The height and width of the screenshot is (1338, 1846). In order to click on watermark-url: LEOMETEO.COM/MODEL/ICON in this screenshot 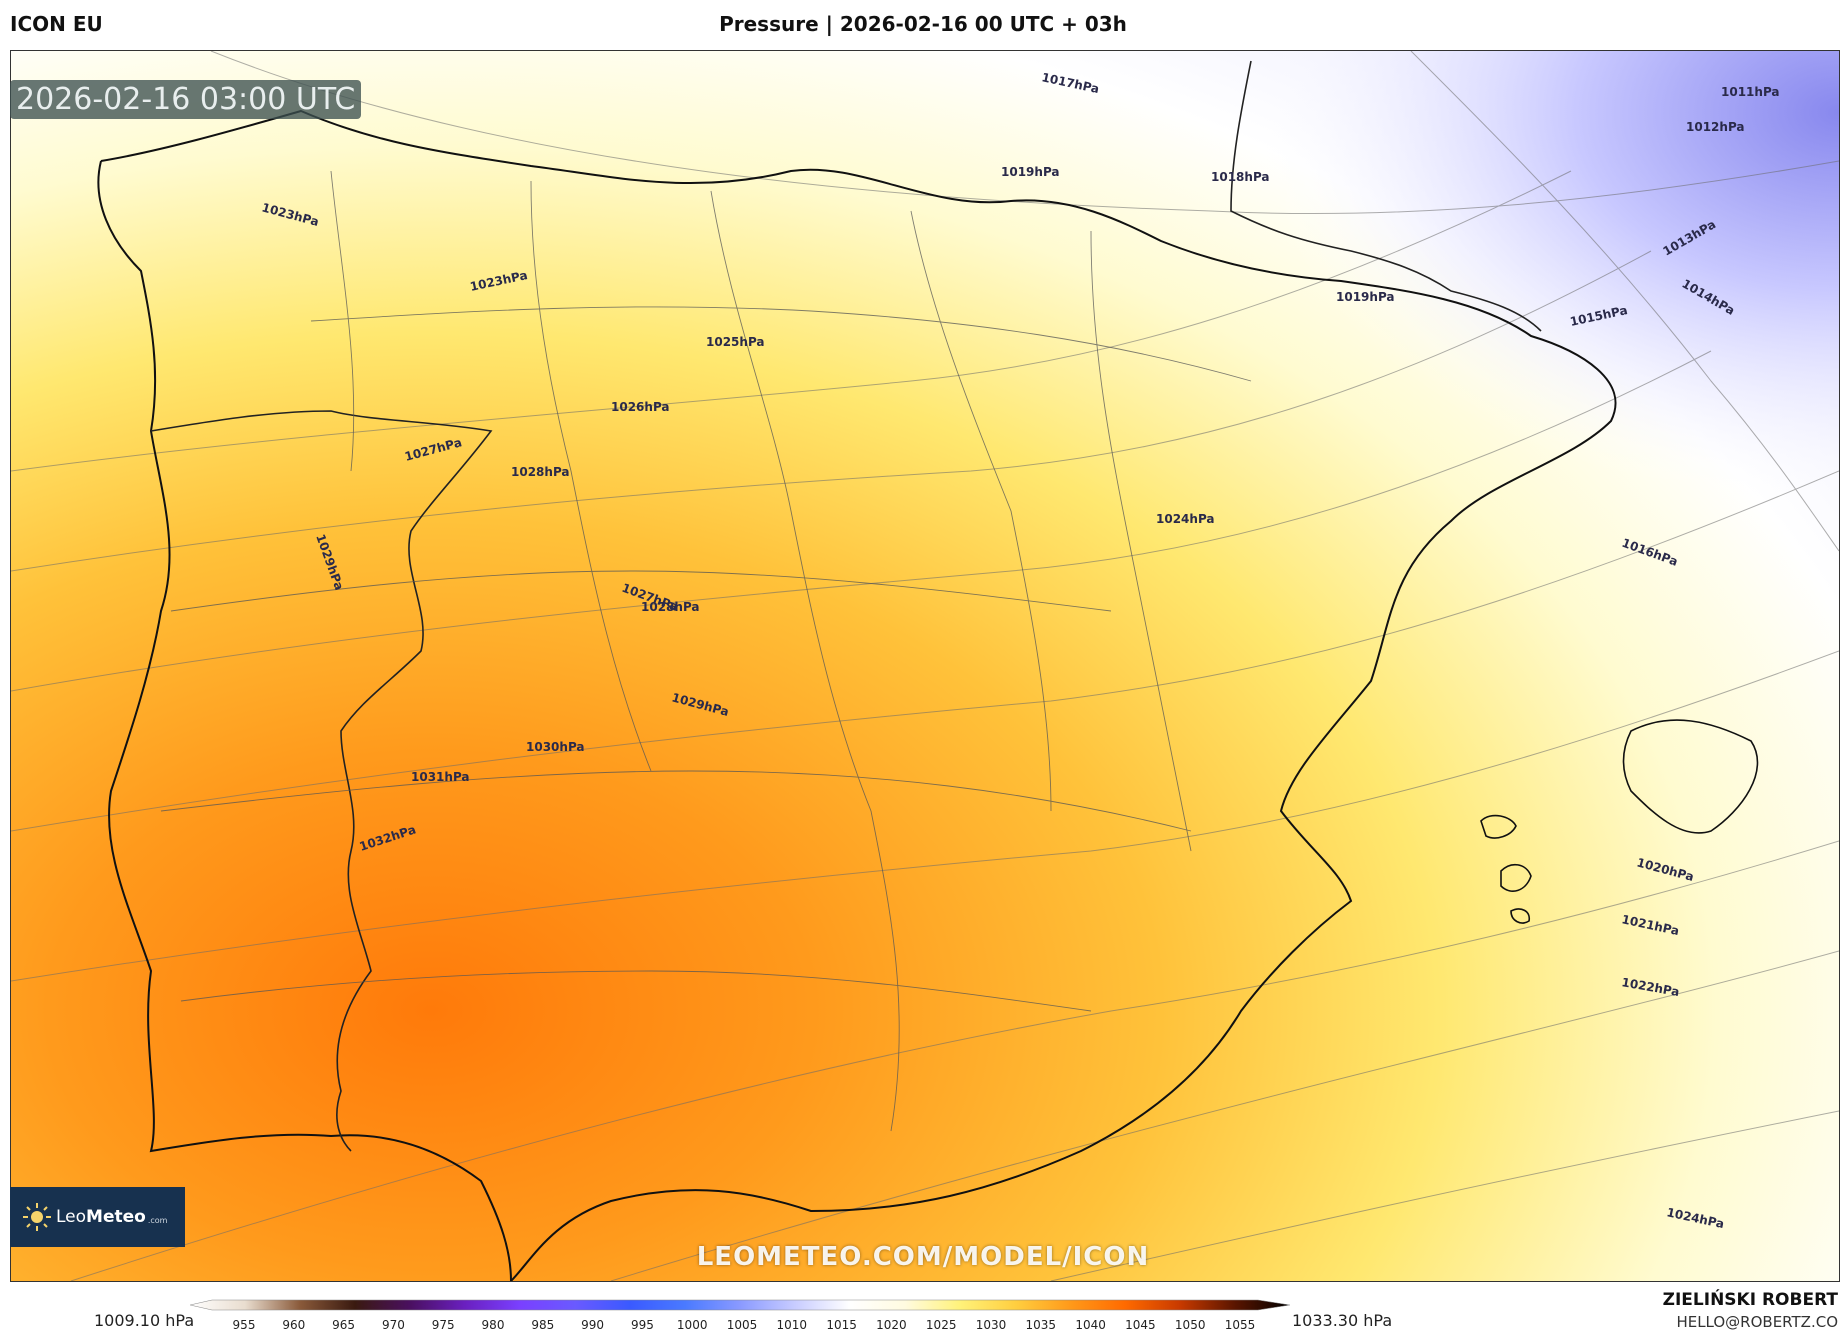, I will do `click(923, 1257)`.